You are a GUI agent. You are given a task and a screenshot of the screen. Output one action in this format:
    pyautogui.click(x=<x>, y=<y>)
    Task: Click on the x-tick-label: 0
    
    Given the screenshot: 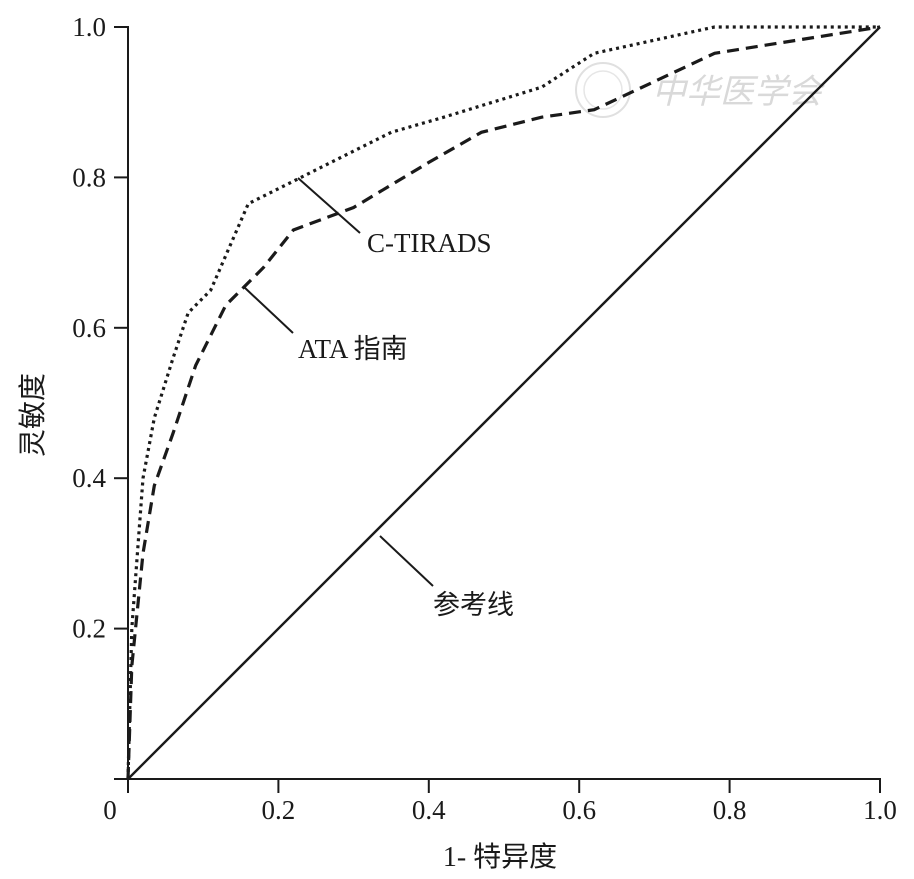 What is the action you would take?
    pyautogui.click(x=110, y=810)
    